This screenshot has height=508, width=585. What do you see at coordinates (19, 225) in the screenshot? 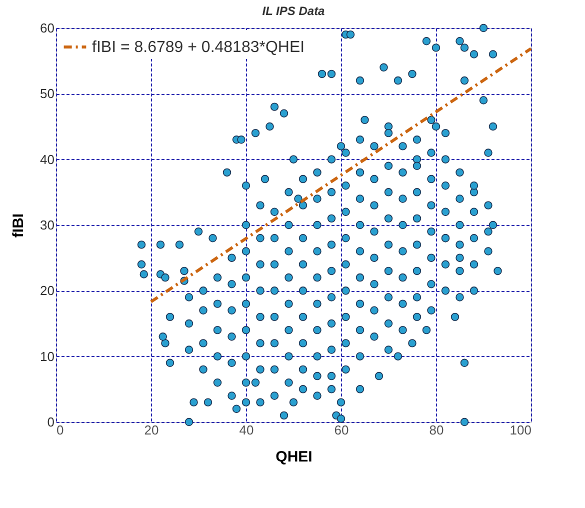
I see `y-axis-title: fIBI` at bounding box center [19, 225].